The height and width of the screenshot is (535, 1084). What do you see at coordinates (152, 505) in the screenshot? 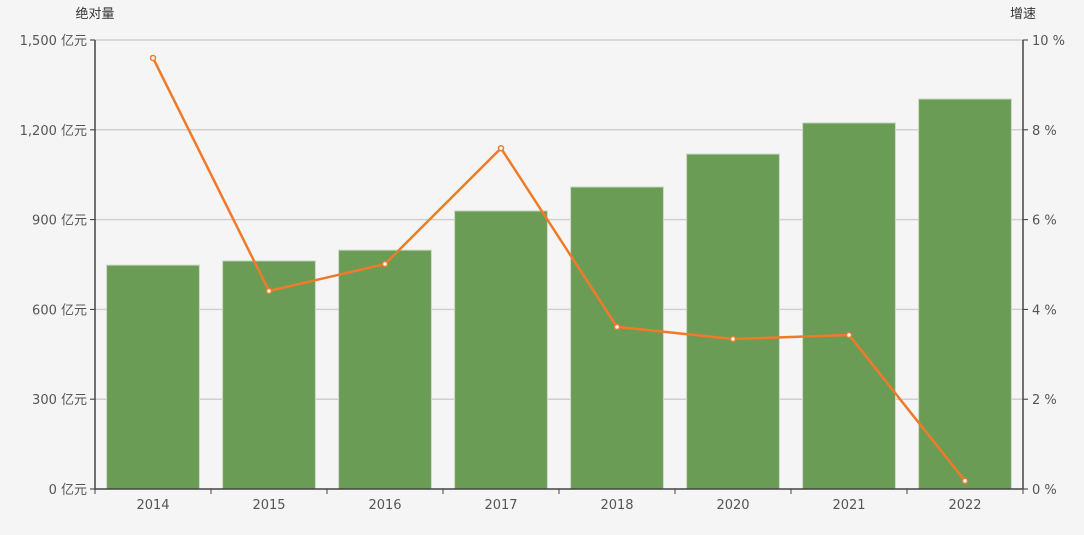
I see `x-tick-label: 2014` at bounding box center [152, 505].